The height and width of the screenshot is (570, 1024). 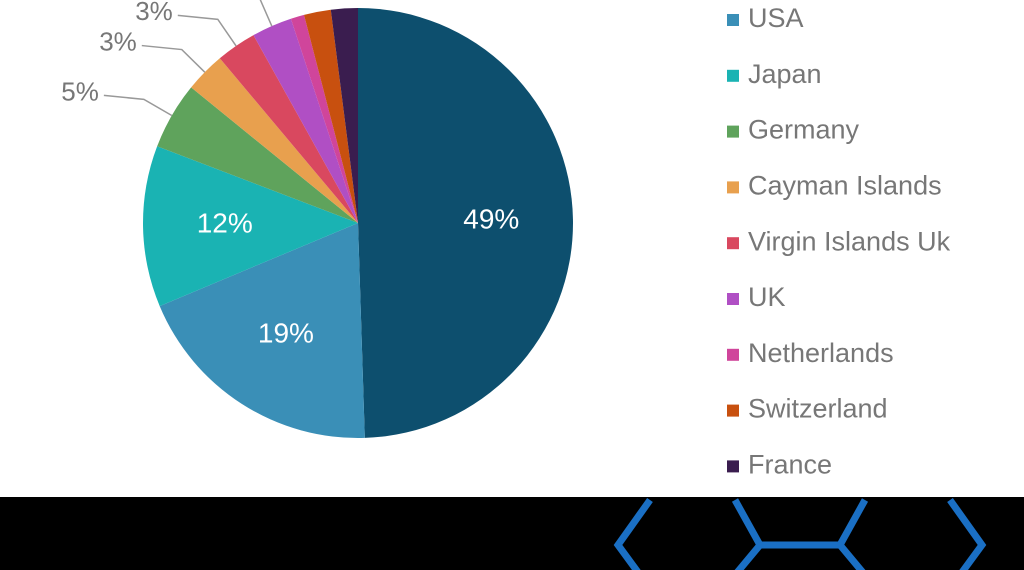 What do you see at coordinates (80, 91) in the screenshot?
I see `data-label: 5%` at bounding box center [80, 91].